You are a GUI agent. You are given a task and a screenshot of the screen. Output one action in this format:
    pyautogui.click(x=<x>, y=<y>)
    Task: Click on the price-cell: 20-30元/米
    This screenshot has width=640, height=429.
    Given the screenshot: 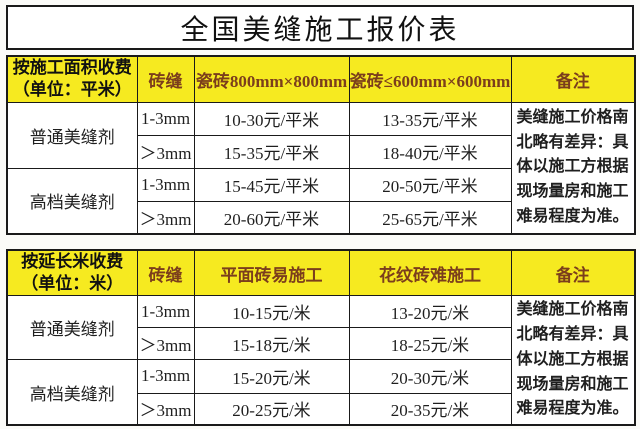 What is the action you would take?
    pyautogui.click(x=430, y=376)
    